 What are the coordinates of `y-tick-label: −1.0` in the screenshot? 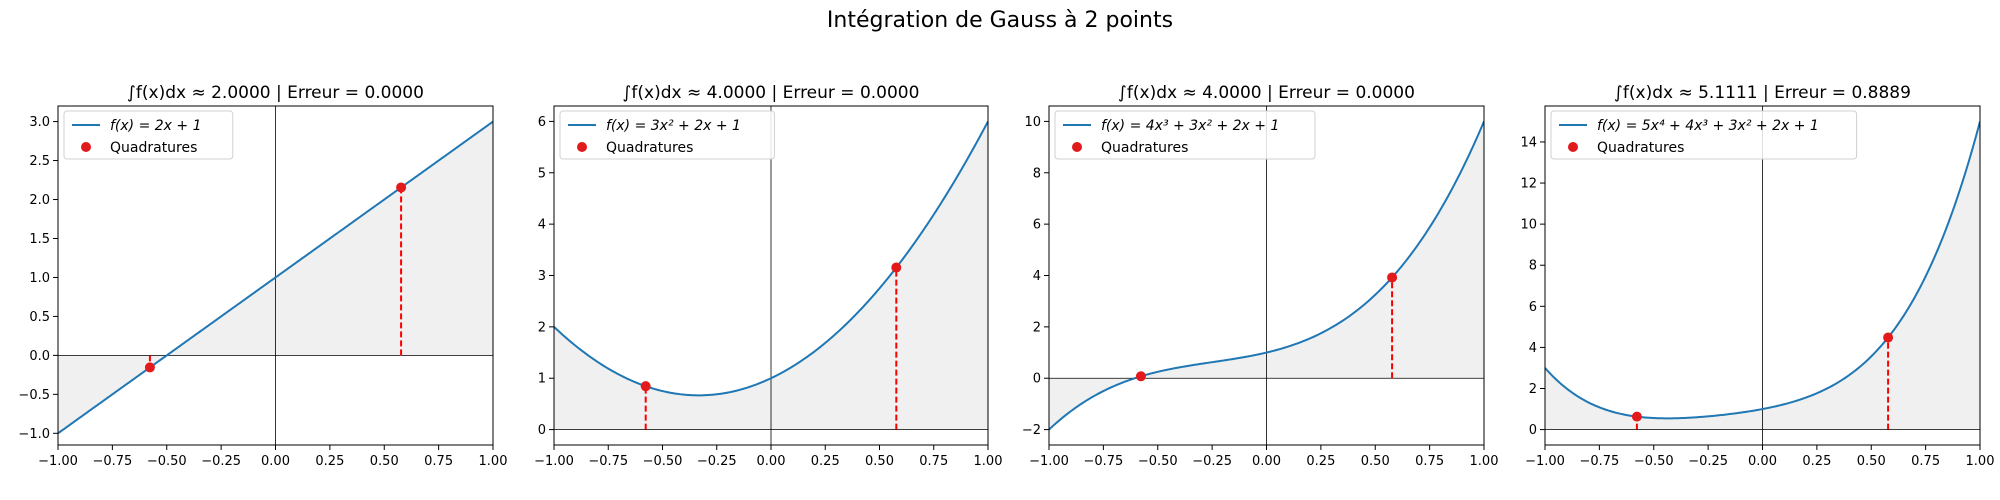 It's located at (34, 434).